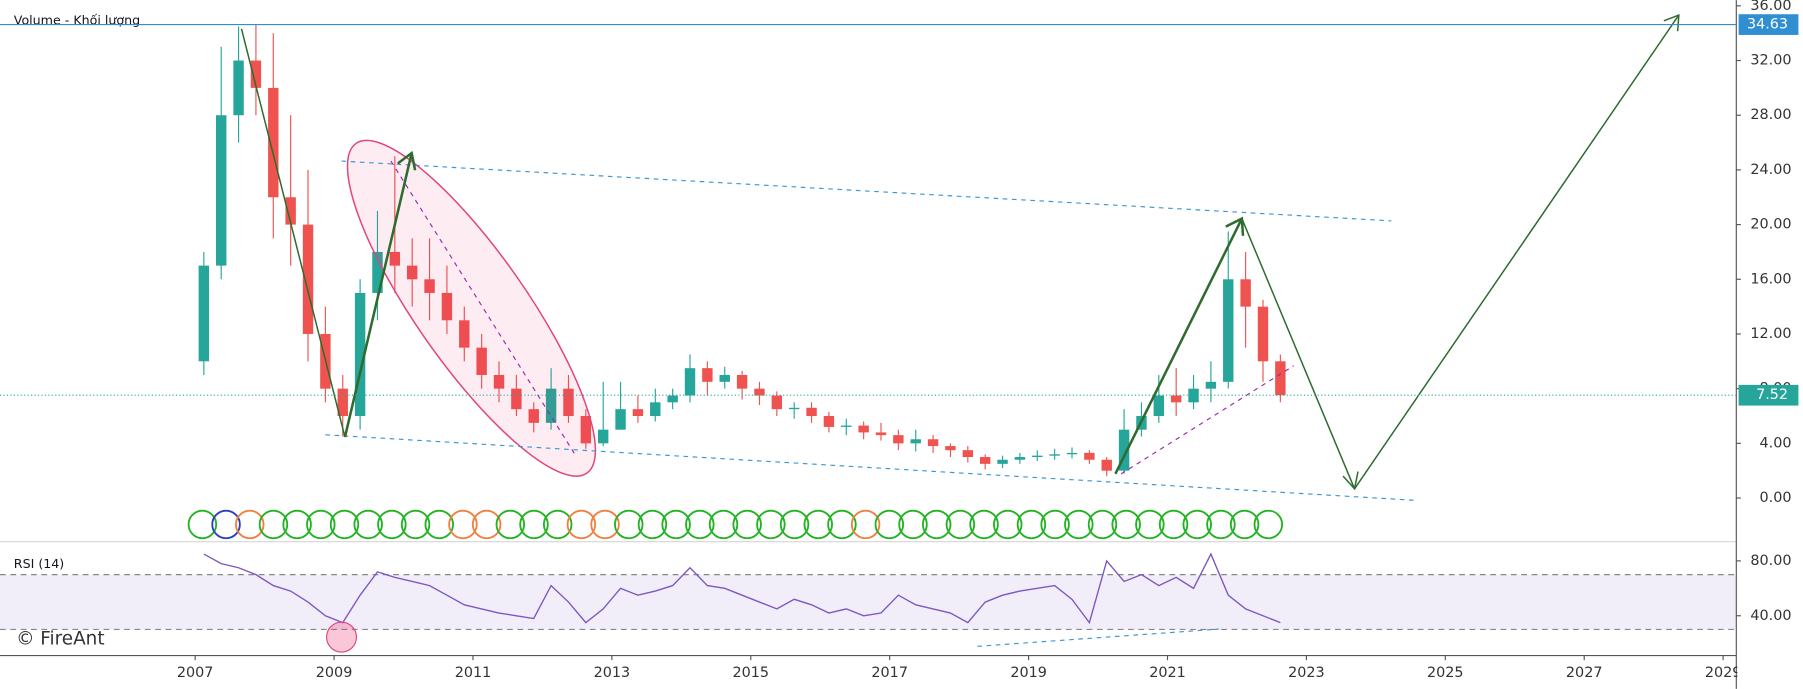 The image size is (1803, 689). Describe the element at coordinates (1445, 673) in the screenshot. I see `x-tick-label: 2025` at that location.